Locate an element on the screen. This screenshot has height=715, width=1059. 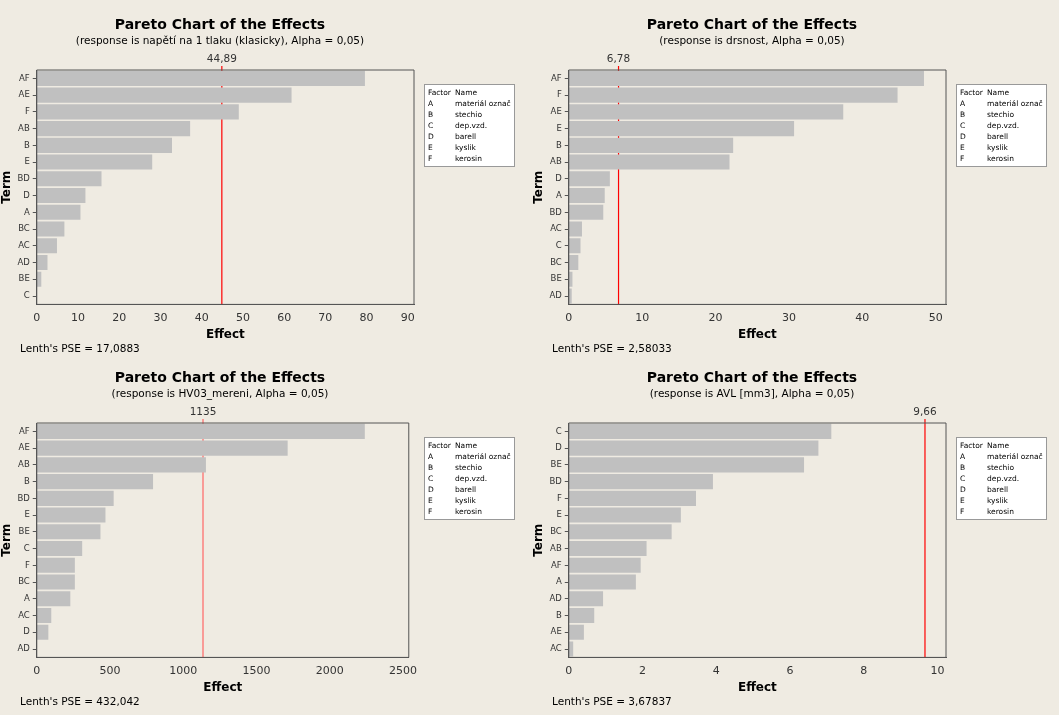
text: Lenth's PSE = 17,0883 is located at coordinates (80, 348).